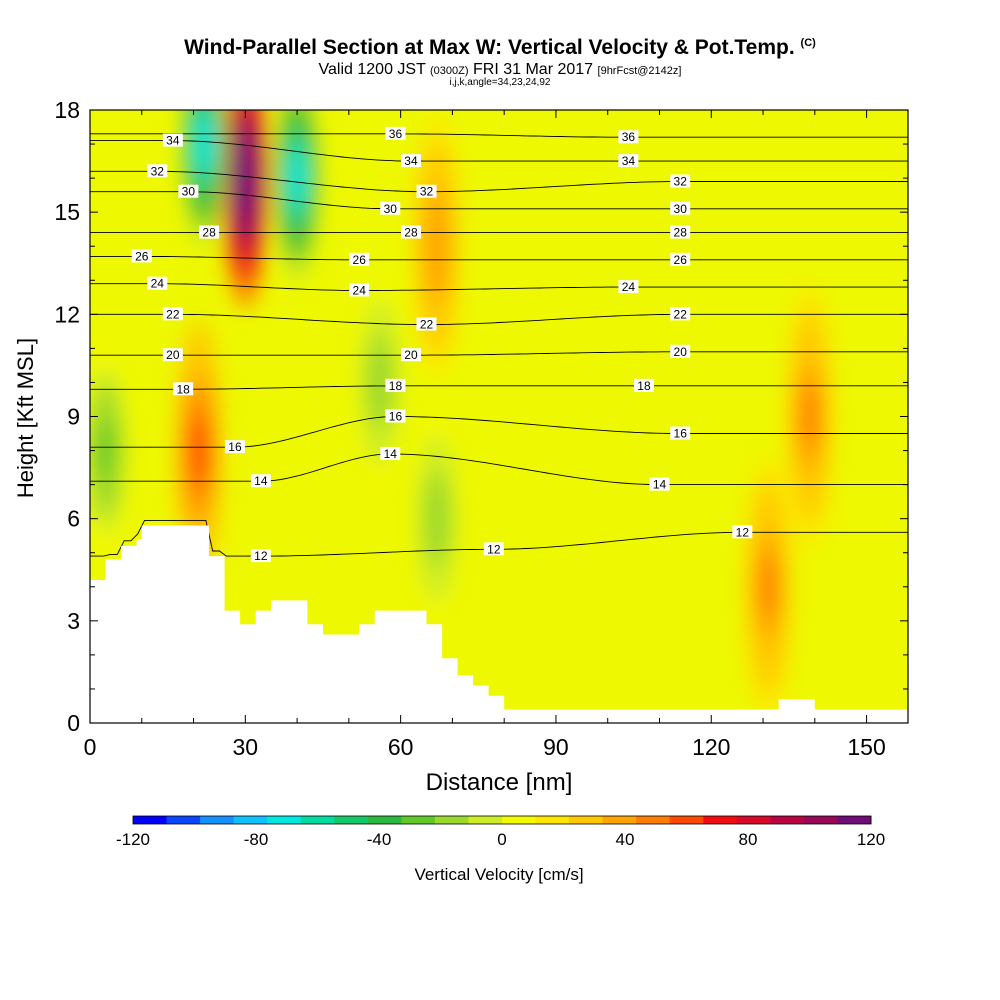 This screenshot has width=1000, height=1000. Describe the element at coordinates (158, 284) in the screenshot. I see `contour-label-text: 24` at that location.